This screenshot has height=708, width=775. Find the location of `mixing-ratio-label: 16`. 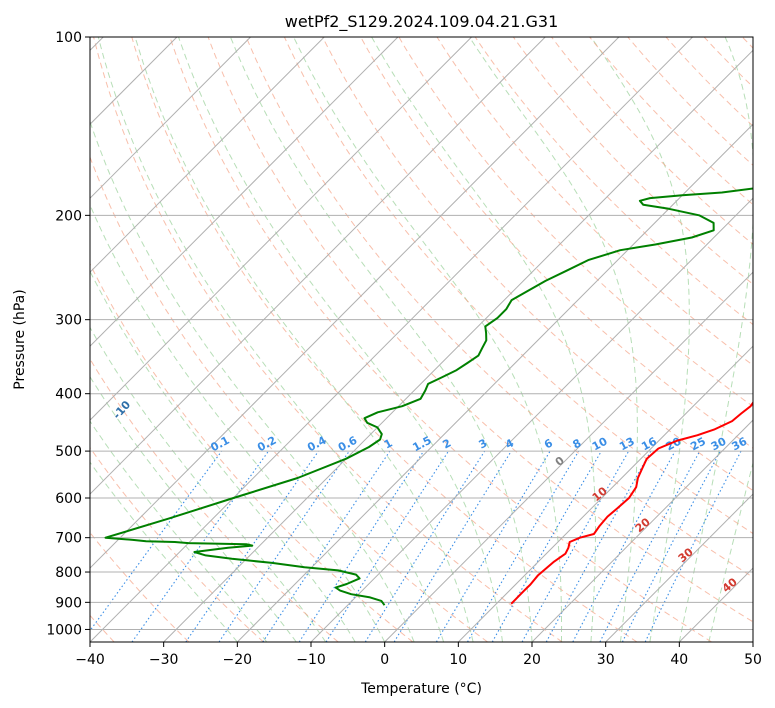

mixing-ratio-label: 16 is located at coordinates (649, 444).